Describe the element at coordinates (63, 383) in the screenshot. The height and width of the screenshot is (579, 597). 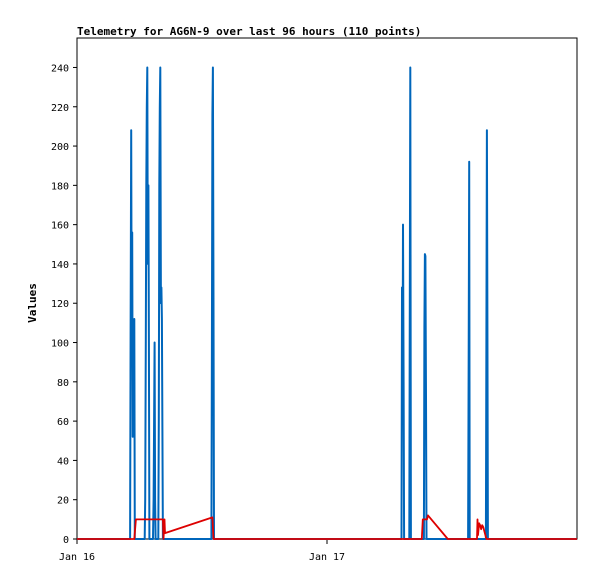
I see `y-tick-label: 80` at that location.